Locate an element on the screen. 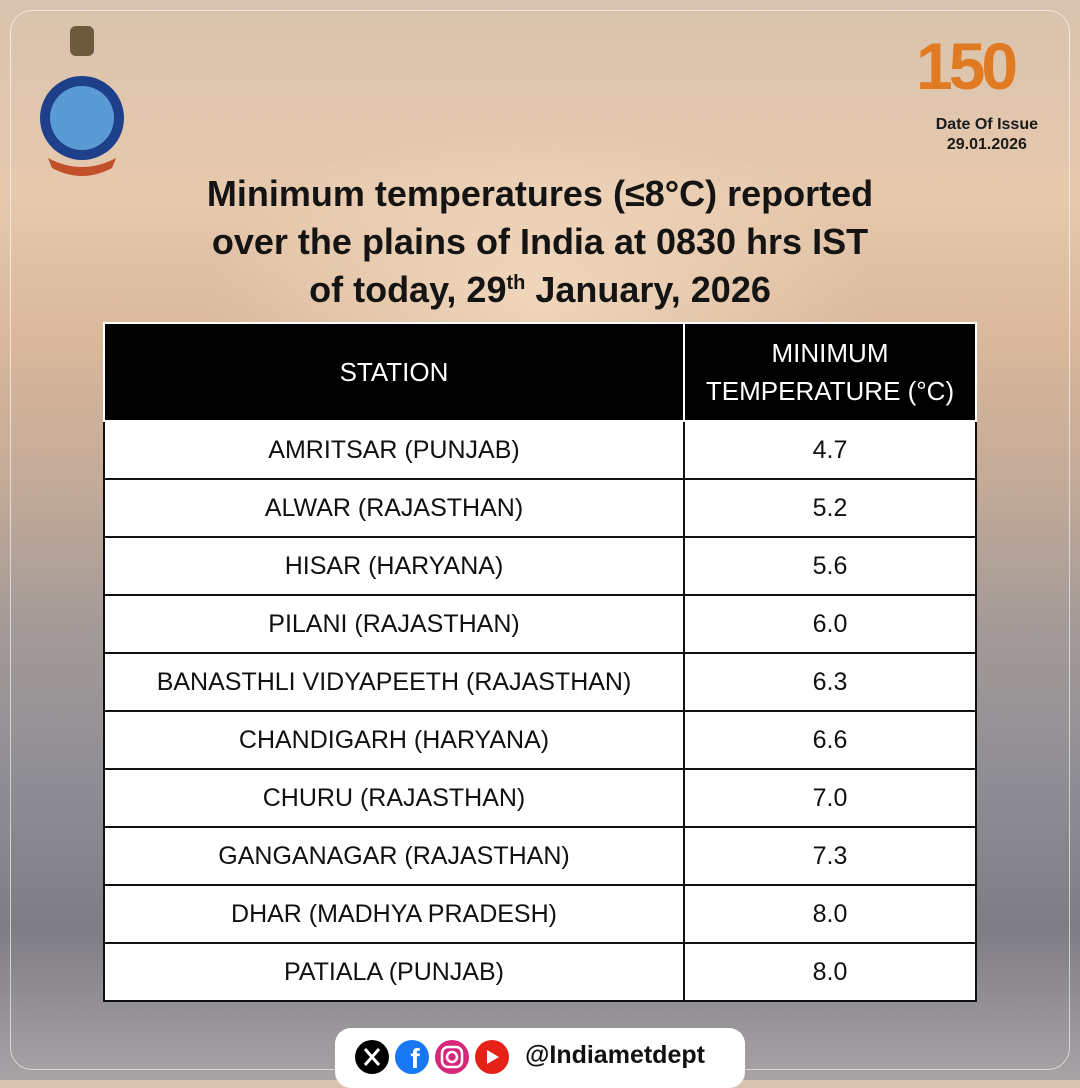 Image resolution: width=1080 pixels, height=1088 pixels. temperature-cell: 6.3 is located at coordinates (830, 682).